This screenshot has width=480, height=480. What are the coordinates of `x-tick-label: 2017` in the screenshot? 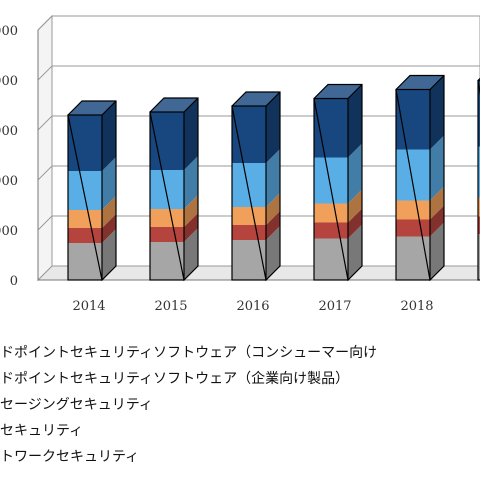 It's located at (334, 306).